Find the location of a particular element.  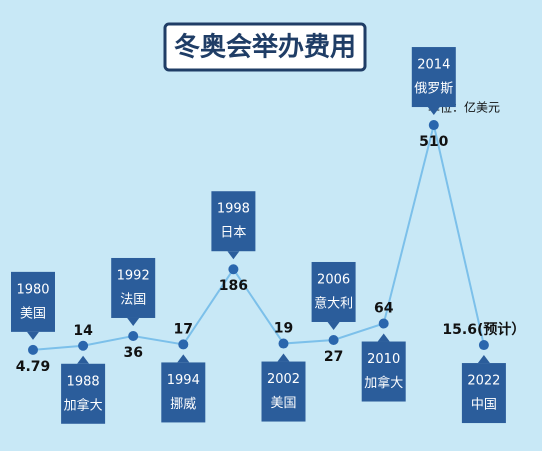

category-year: 1980 is located at coordinates (32, 289).